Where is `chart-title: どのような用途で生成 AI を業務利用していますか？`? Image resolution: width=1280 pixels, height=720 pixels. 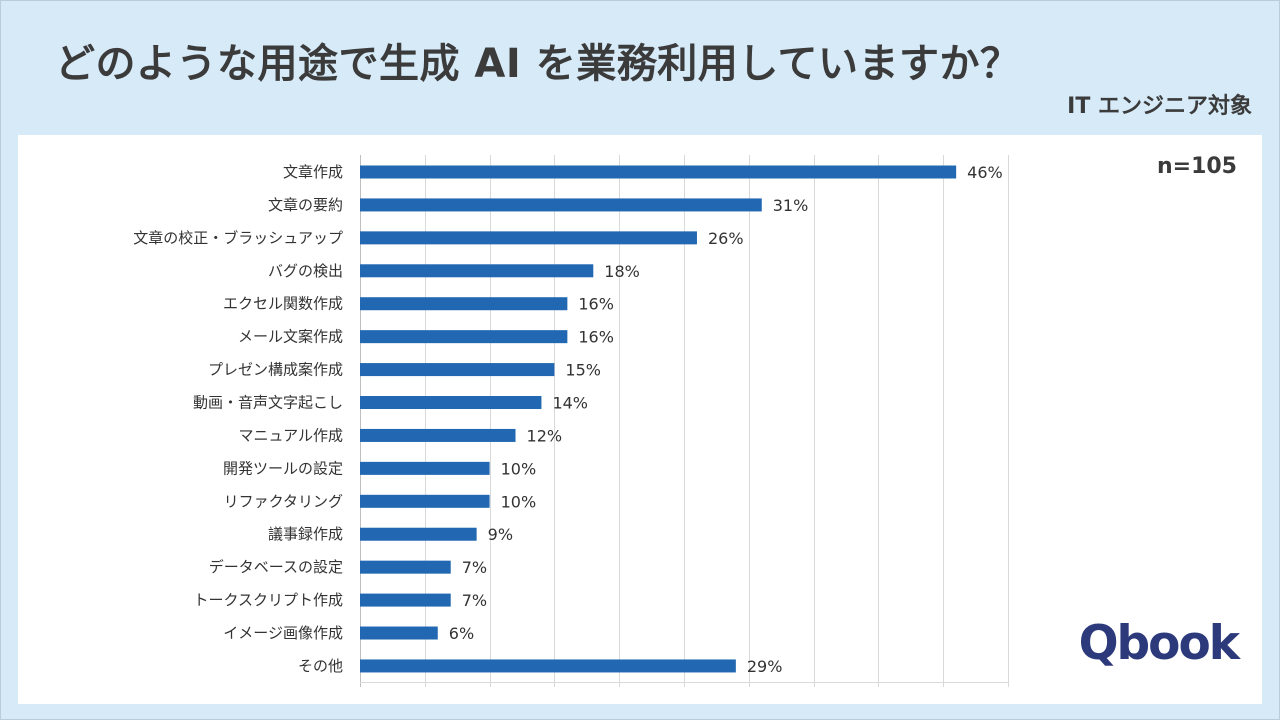 chart-title: どのような用途で生成 AI を業務利用していますか？ is located at coordinates (538, 64).